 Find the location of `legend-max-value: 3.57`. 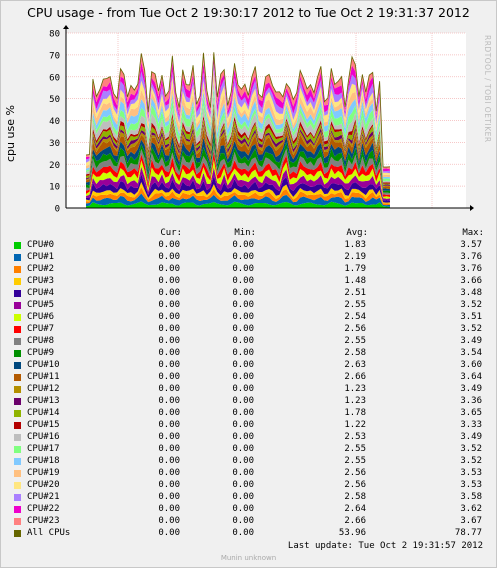

legend-max-value: 3.57 is located at coordinates (471, 245).